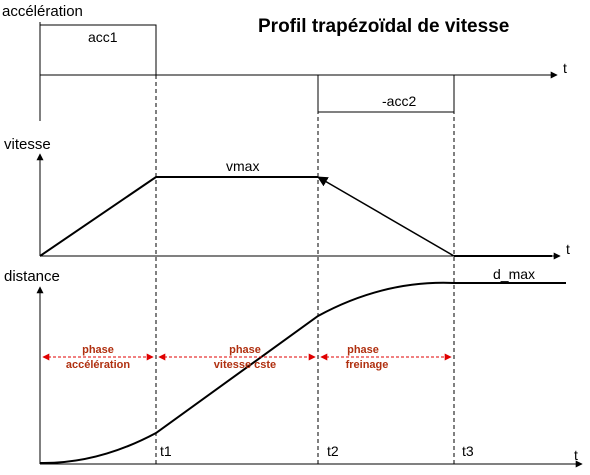  I want to click on acc2-pulse, so click(386, 94).